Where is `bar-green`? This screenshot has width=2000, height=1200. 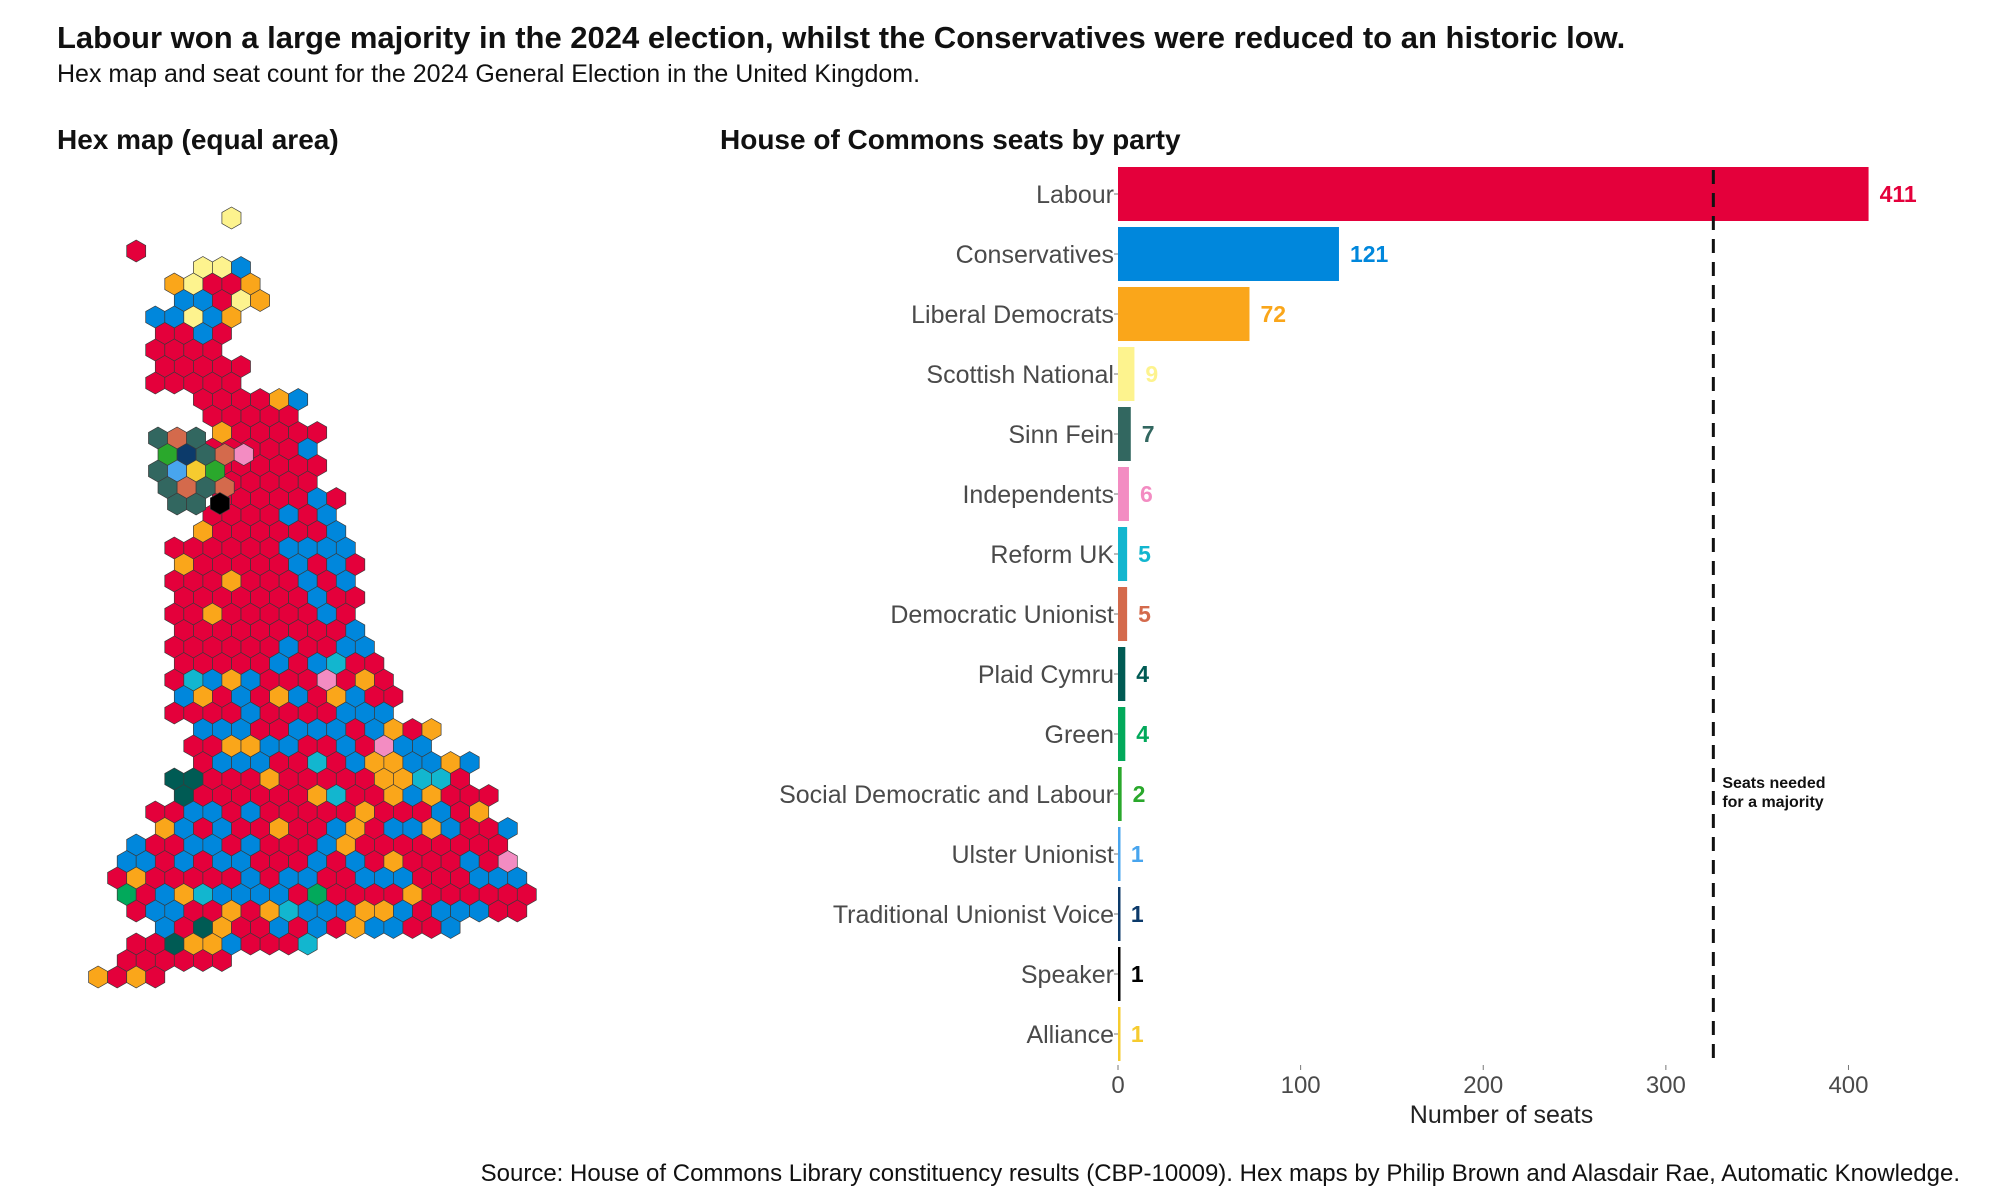 bar-green is located at coordinates (1122, 734).